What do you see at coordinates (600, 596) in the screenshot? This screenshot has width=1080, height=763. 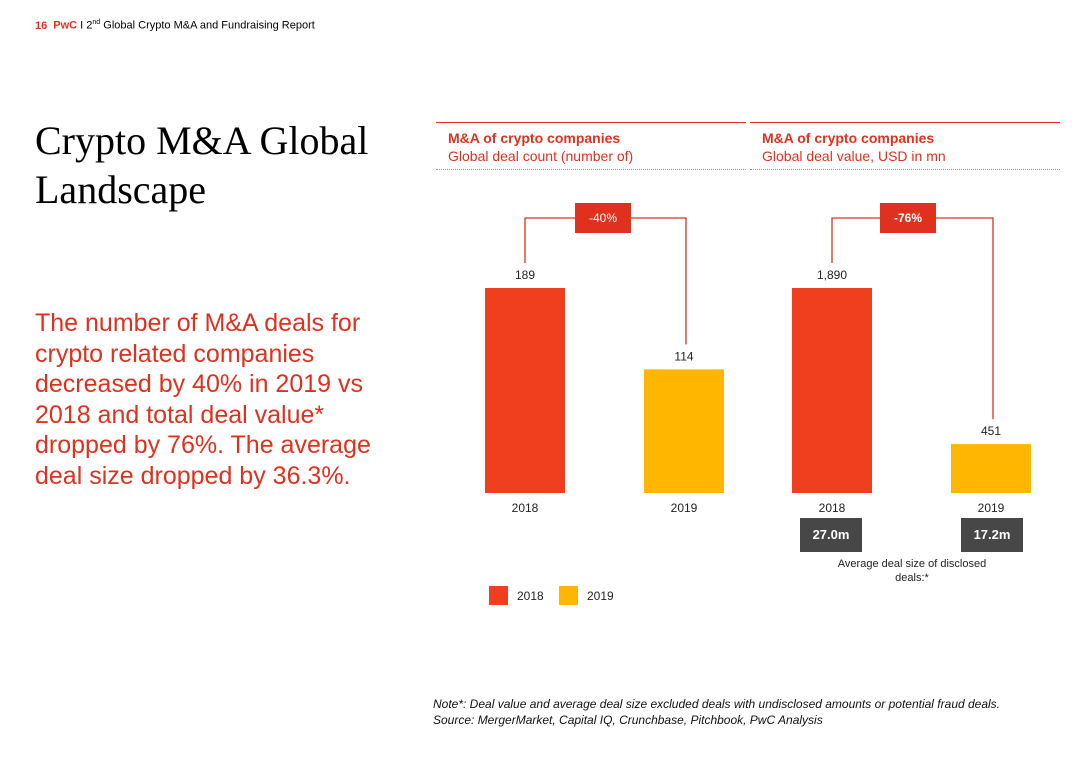 I see `legend-label-2019: 2019` at bounding box center [600, 596].